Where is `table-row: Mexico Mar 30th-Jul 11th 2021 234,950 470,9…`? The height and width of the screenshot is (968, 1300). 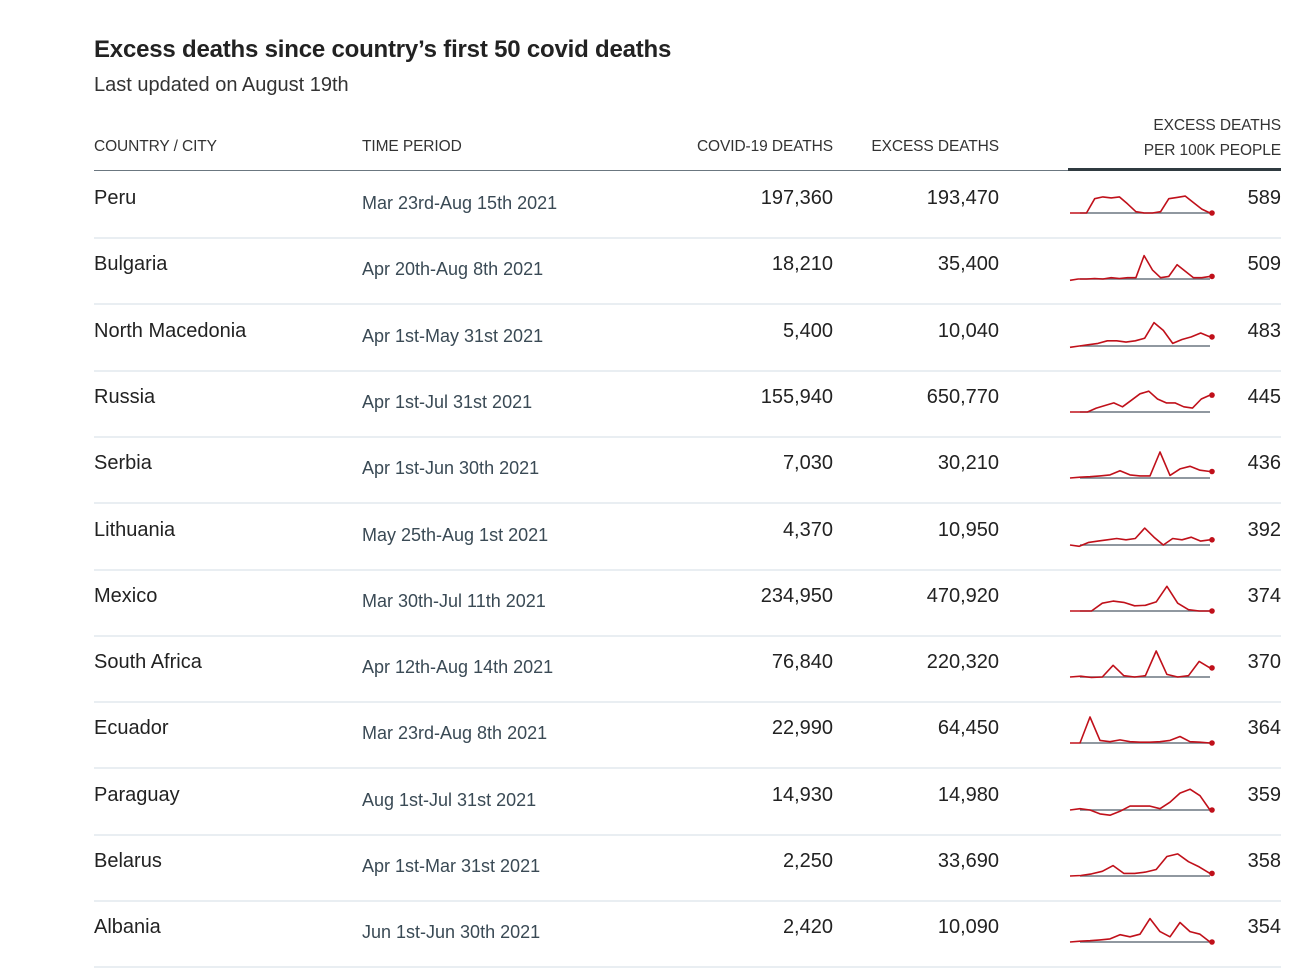 table-row: Mexico Mar 30th-Jul 11th 2021 234,950 470,9… is located at coordinates (687, 603).